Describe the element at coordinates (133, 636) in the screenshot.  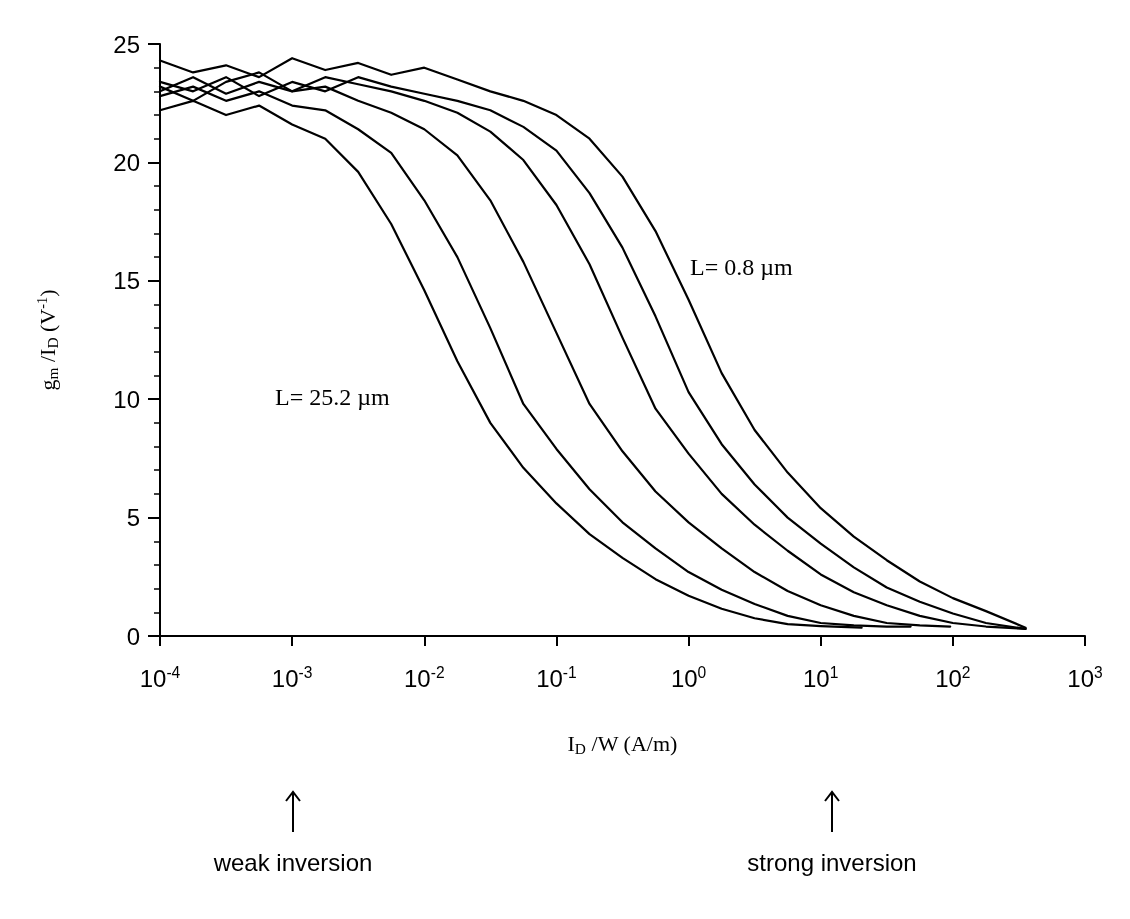
I see `y-tick-label: 0` at that location.